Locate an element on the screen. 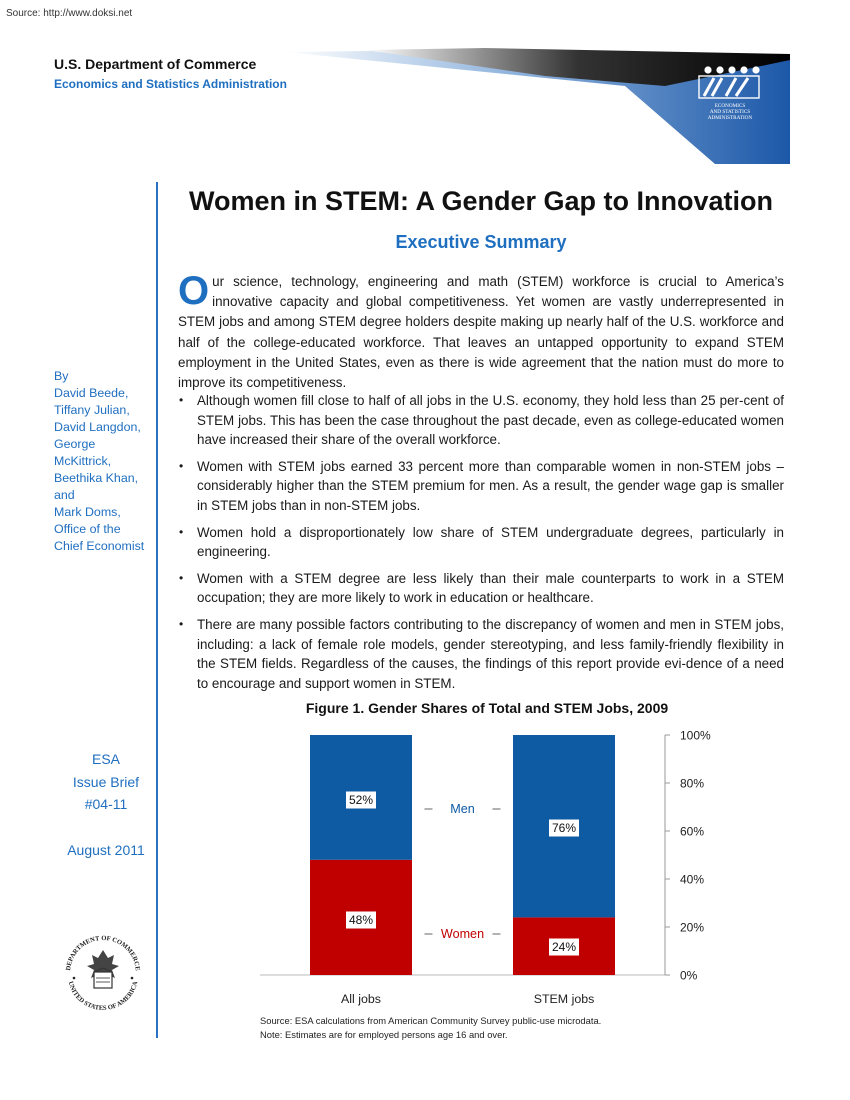  data-label-men: 76% is located at coordinates (564, 828).